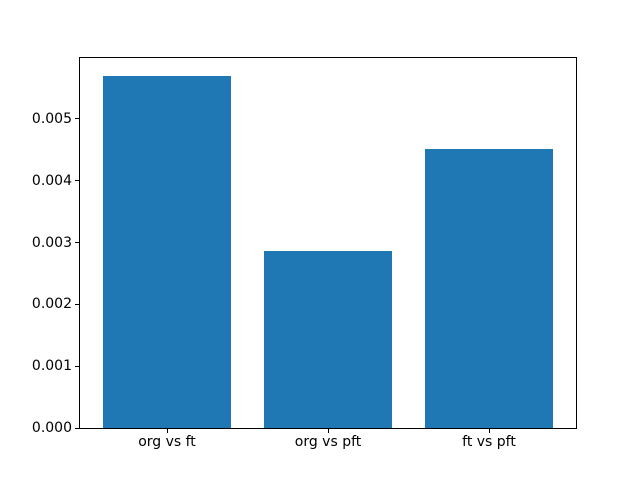 Image resolution: width=640 pixels, height=480 pixels. What do you see at coordinates (77, 242) in the screenshot?
I see `y-tick-mark-0.003` at bounding box center [77, 242].